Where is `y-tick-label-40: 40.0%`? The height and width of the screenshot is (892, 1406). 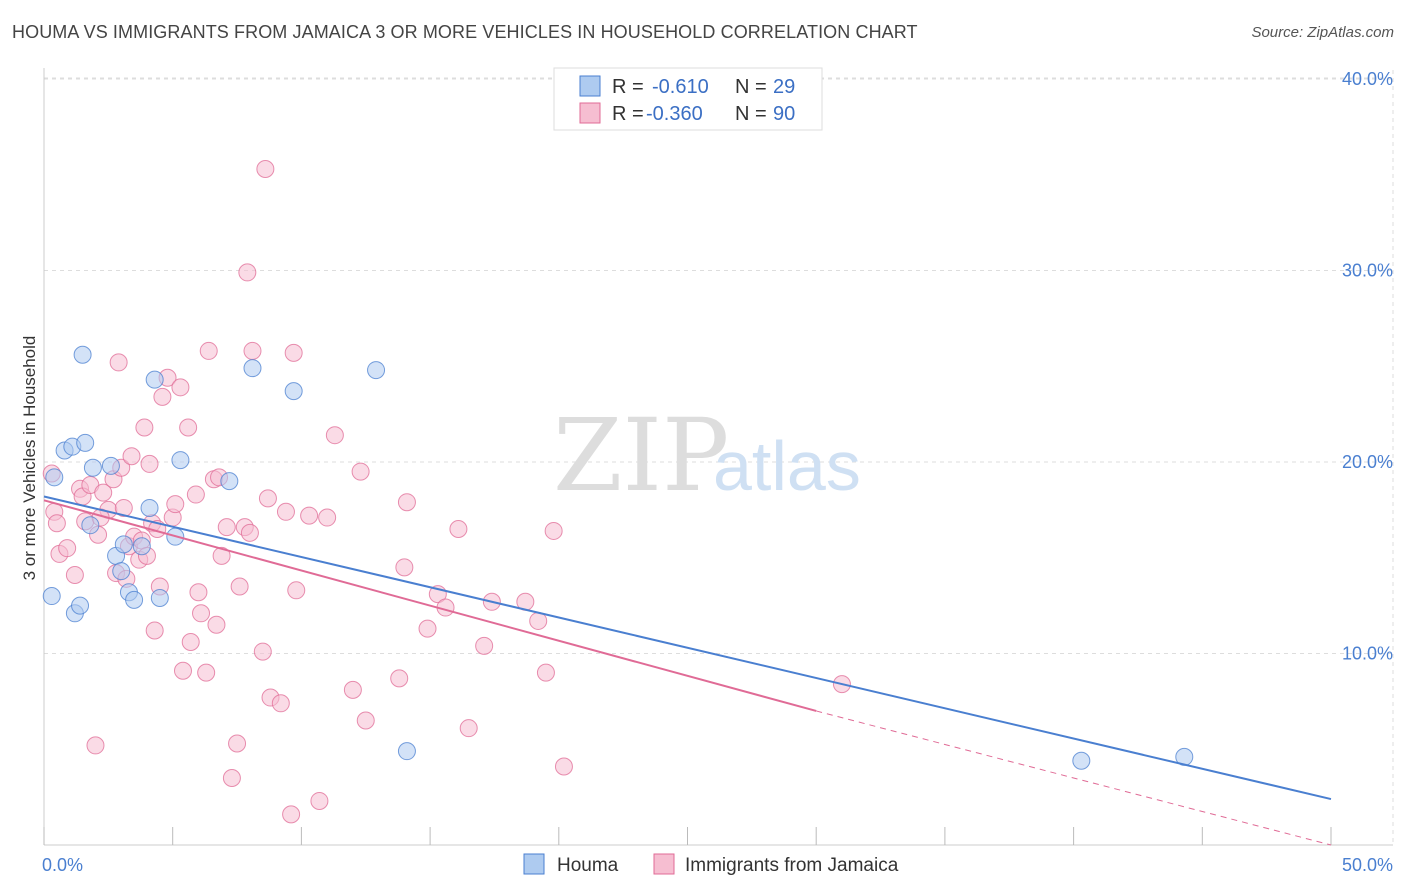 y-tick-label-40: 40.0% is located at coordinates (1367, 79).